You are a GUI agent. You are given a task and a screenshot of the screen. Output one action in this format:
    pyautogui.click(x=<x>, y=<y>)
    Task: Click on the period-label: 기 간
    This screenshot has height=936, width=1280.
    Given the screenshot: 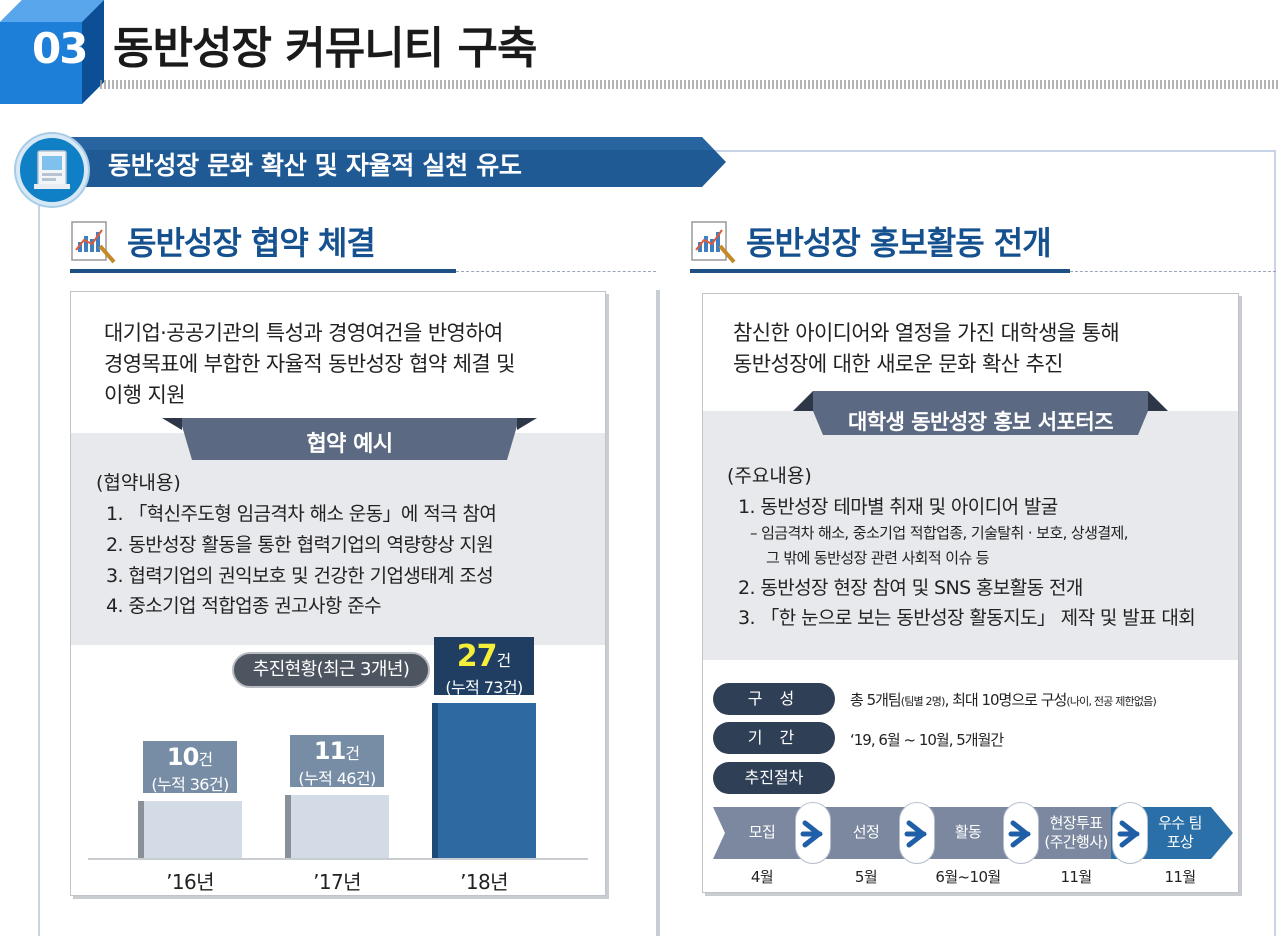 What is the action you would take?
    pyautogui.click(x=774, y=738)
    